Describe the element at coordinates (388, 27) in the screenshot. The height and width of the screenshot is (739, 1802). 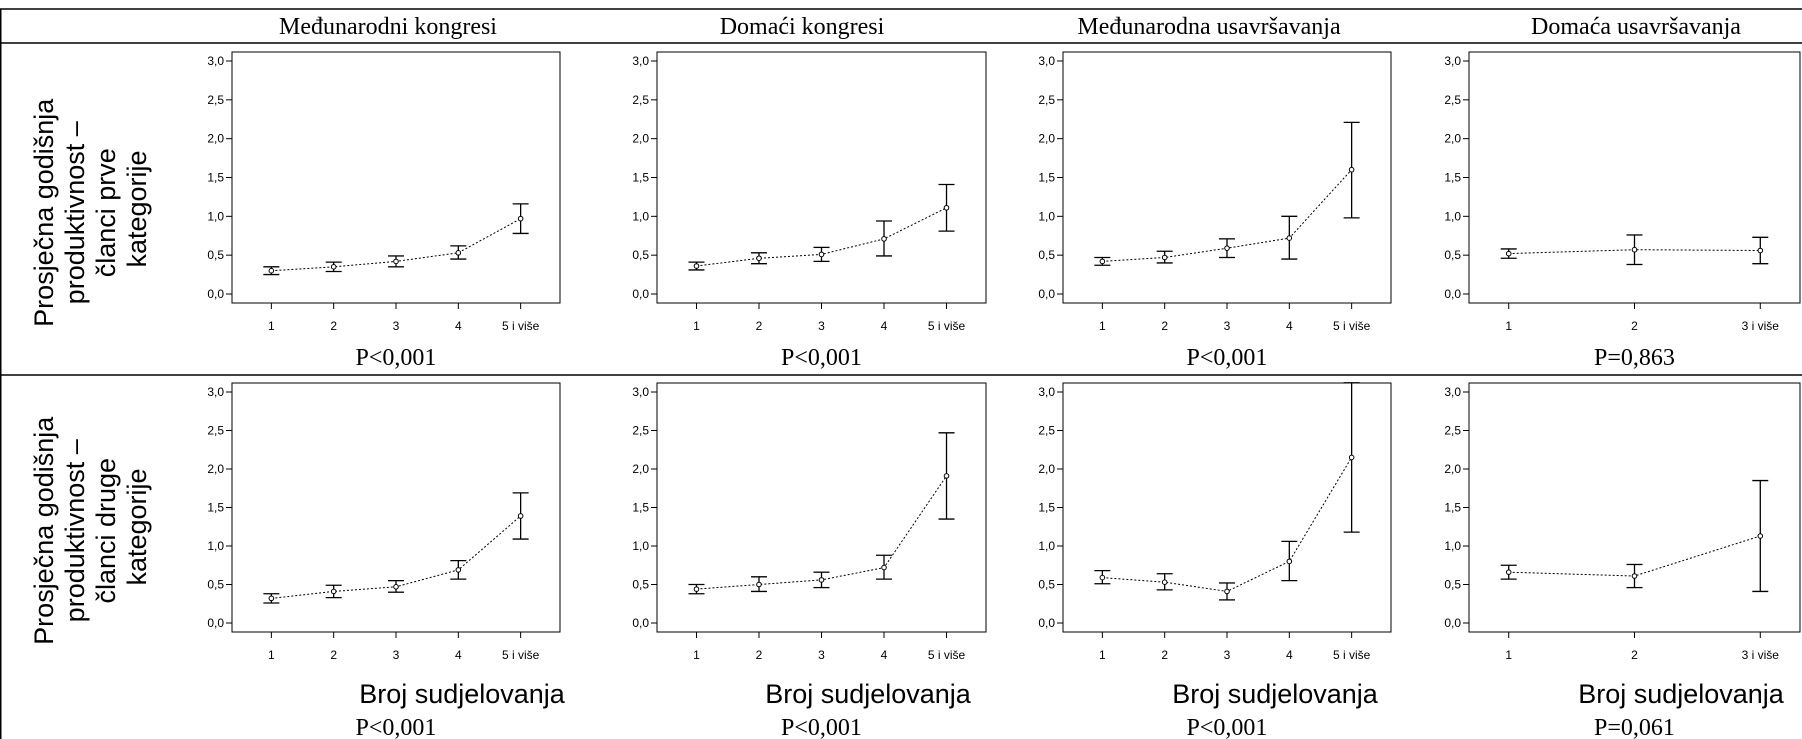
I see `column-header-0: Međunarodni kongresi` at that location.